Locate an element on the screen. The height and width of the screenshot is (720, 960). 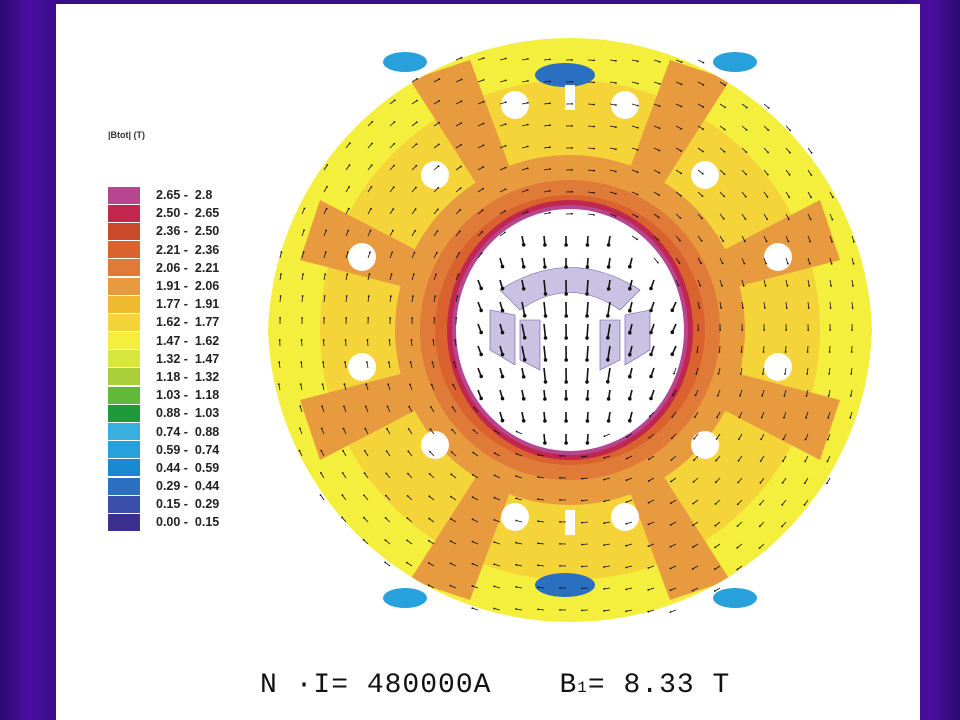
legend-label: 1.47 - 1.62 is located at coordinates (188, 340).